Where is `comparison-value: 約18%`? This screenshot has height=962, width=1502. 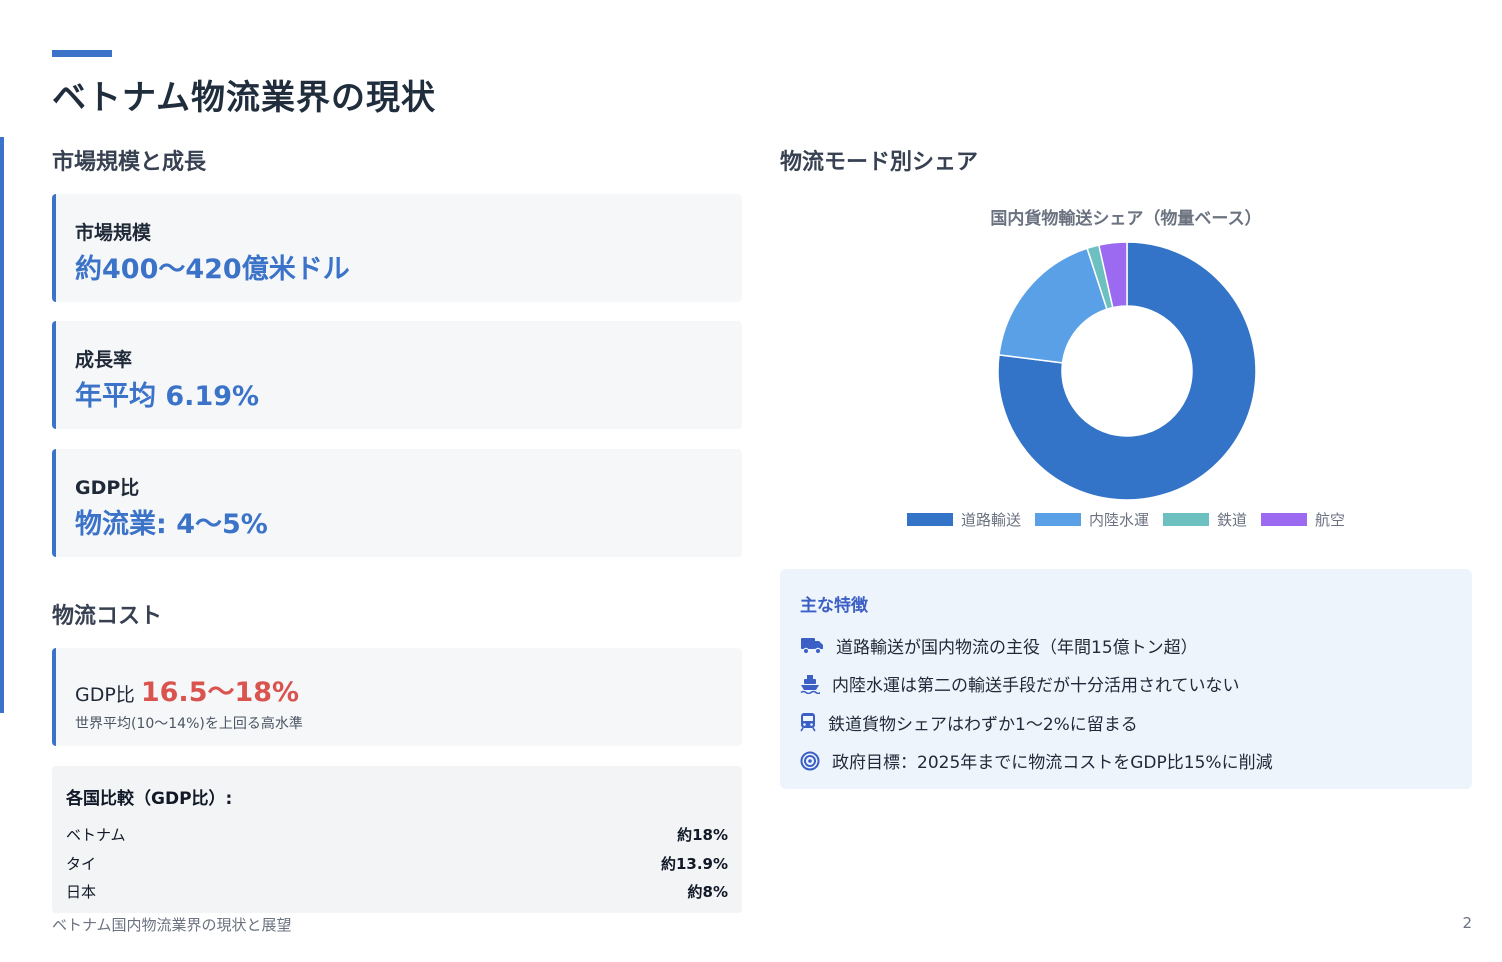
comparison-value: 約18% is located at coordinates (702, 835).